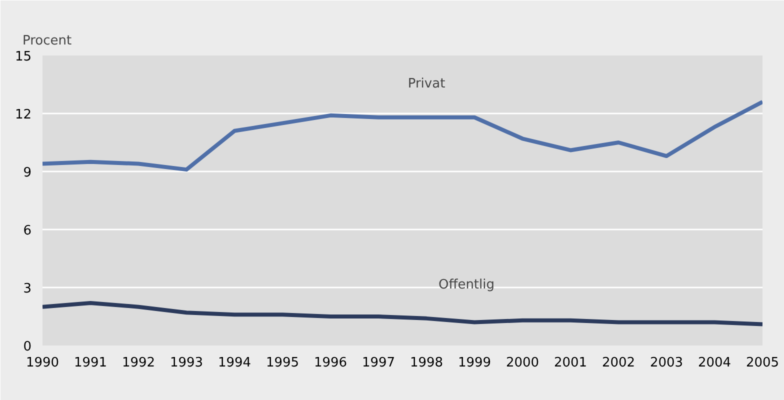 This screenshot has width=784, height=400. What do you see at coordinates (466, 284) in the screenshot?
I see `text: Offentlig` at bounding box center [466, 284].